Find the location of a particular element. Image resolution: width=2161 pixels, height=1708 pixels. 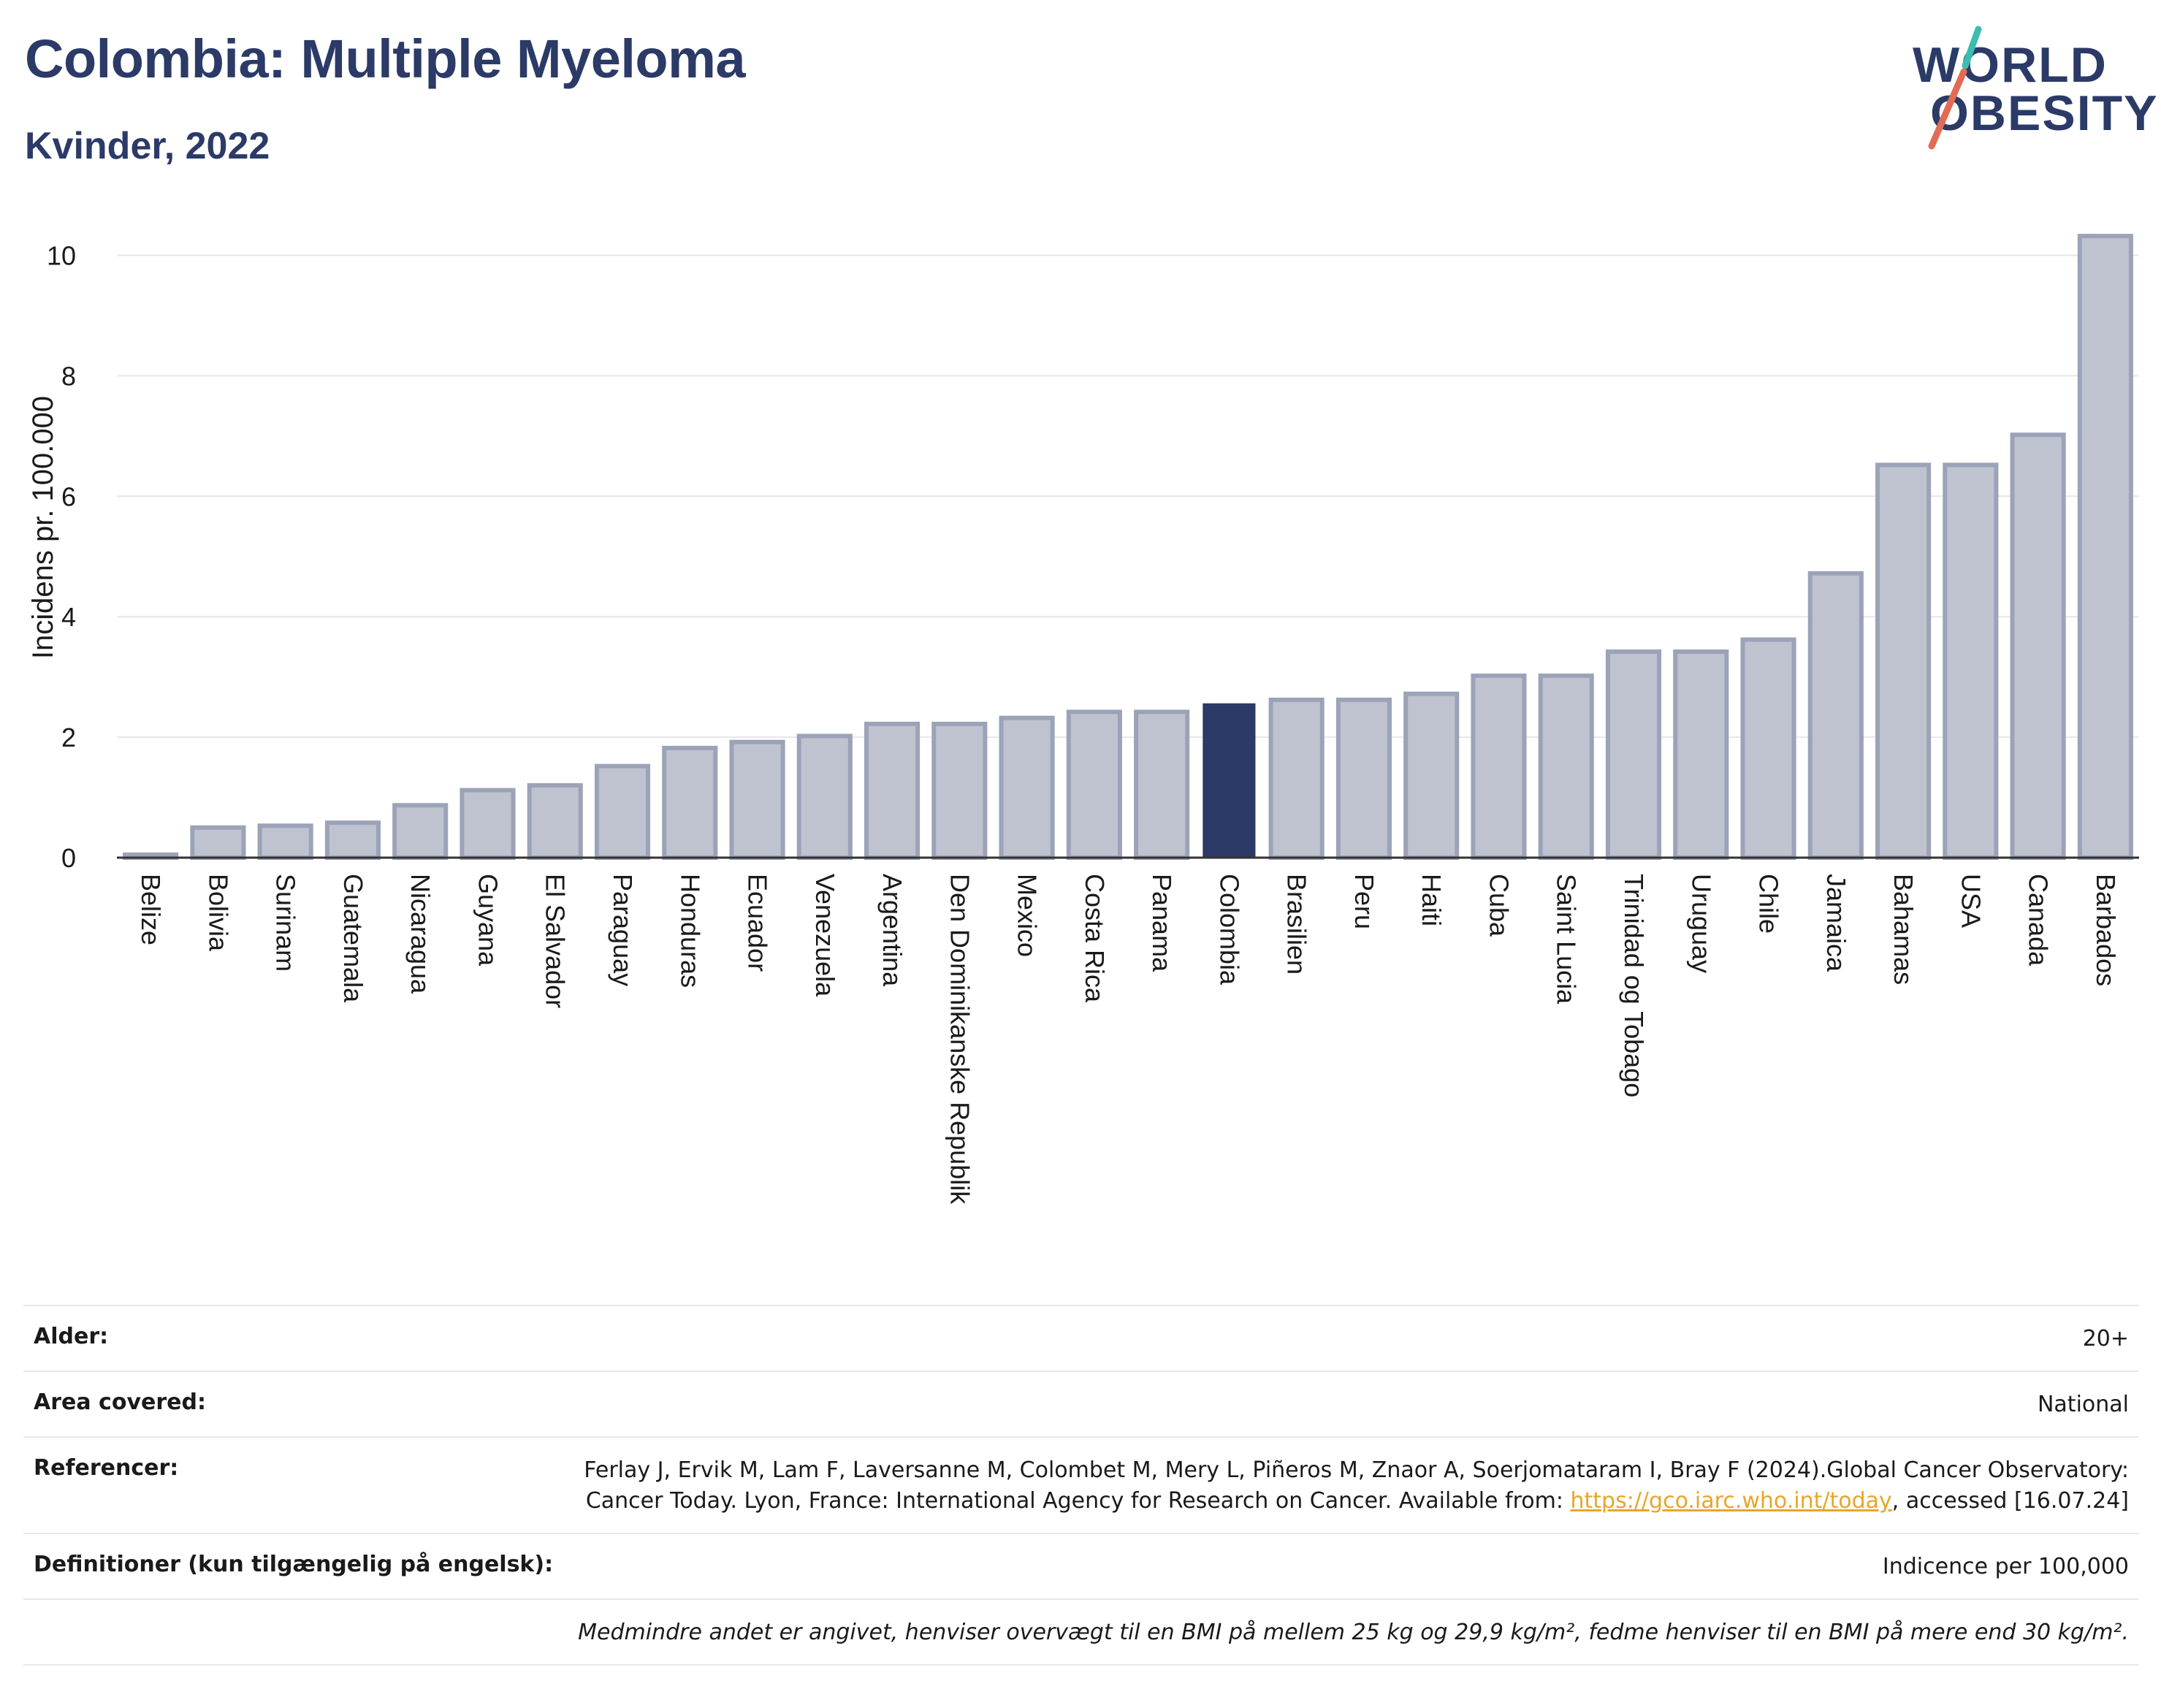

x-tick-label: Chile is located at coordinates (1769, 904).